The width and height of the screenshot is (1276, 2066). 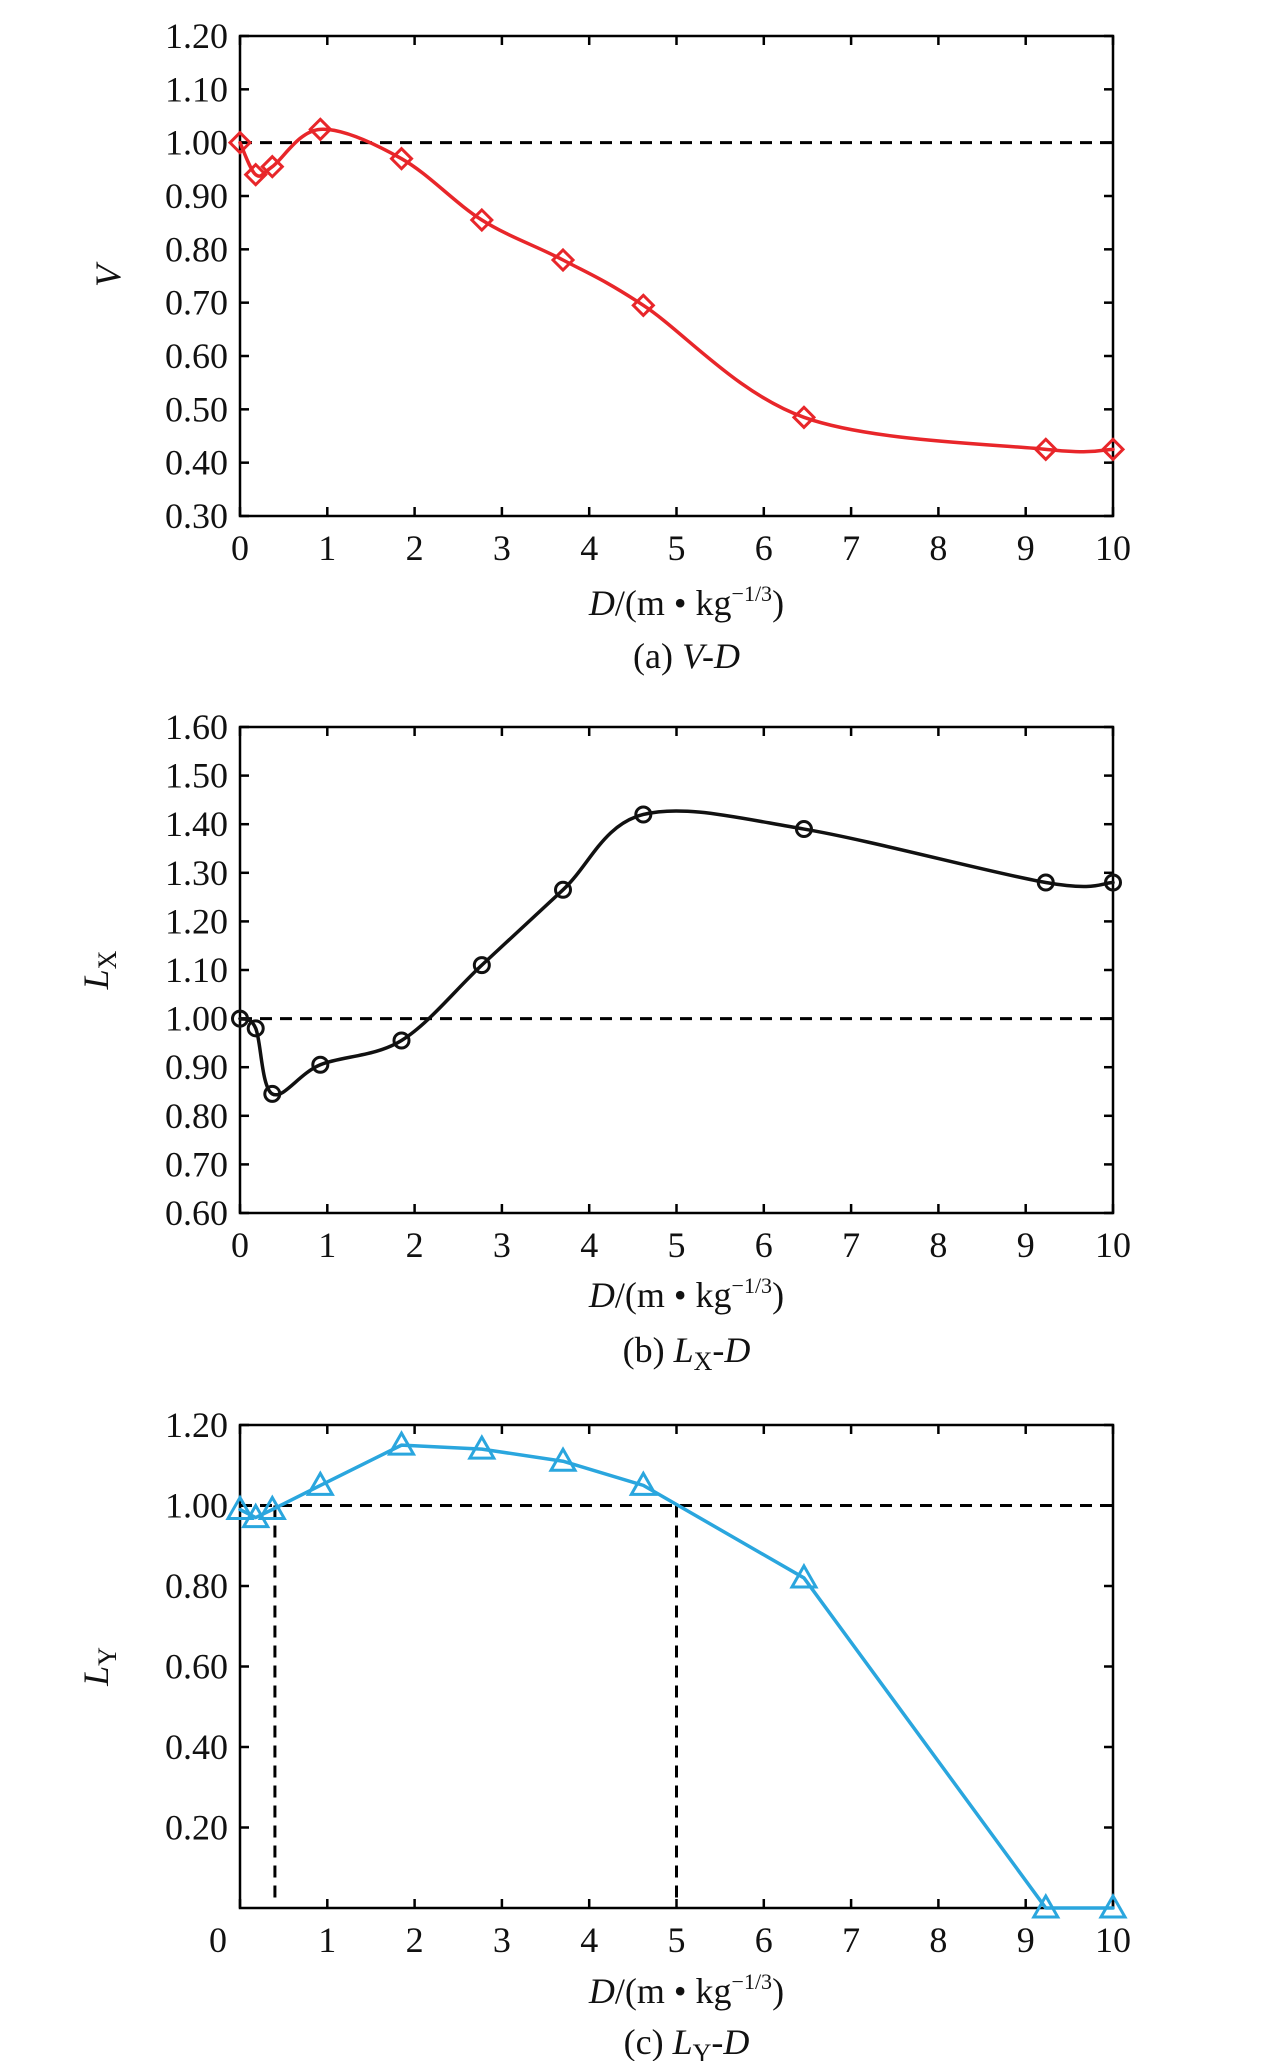 I want to click on caption-prefix: (c), so click(x=648, y=2041).